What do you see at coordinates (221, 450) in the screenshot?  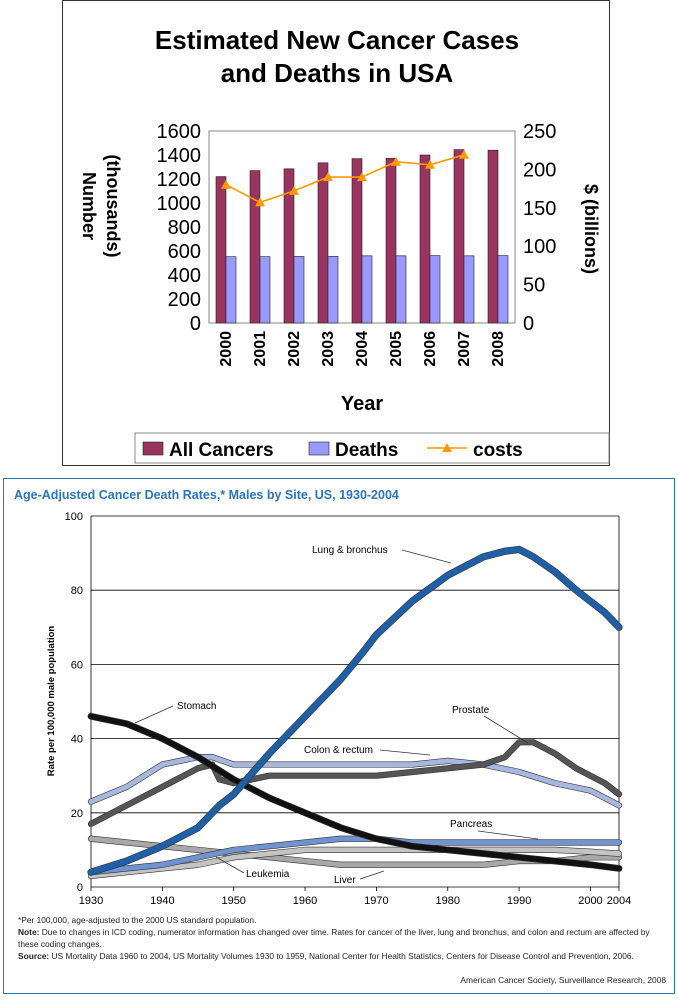 I see `legend-label-all-cancers: All Cancers` at bounding box center [221, 450].